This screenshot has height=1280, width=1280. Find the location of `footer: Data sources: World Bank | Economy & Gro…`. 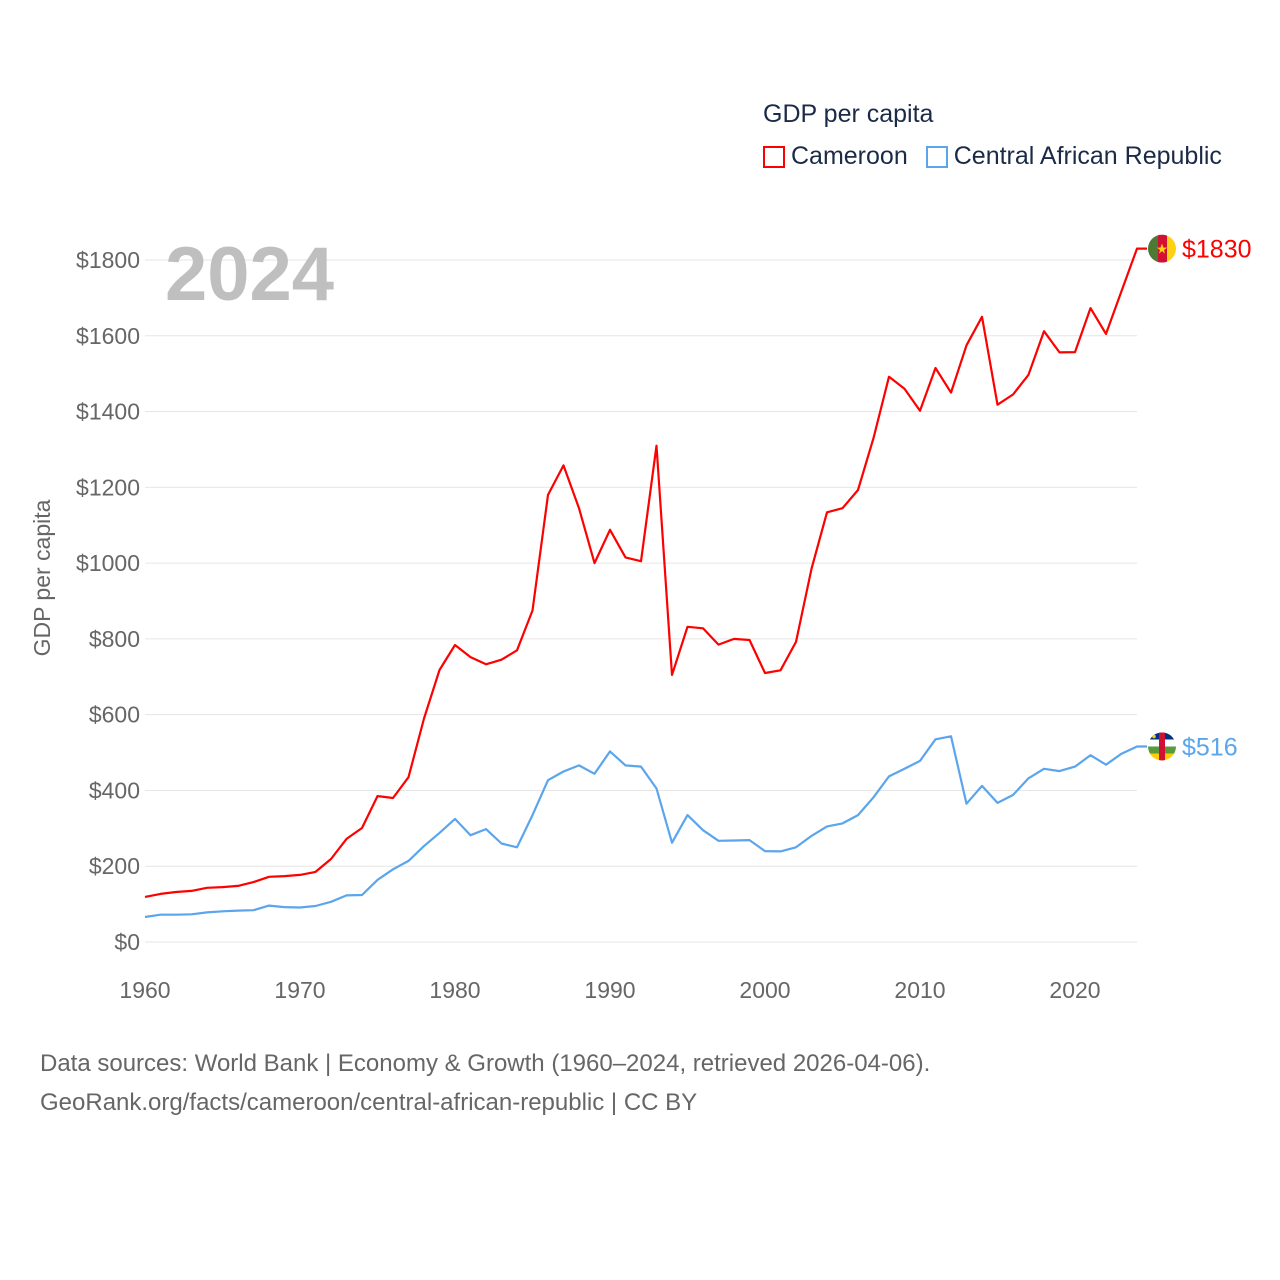

footer: Data sources: World Bank | Economy & Gro… is located at coordinates (485, 1083).